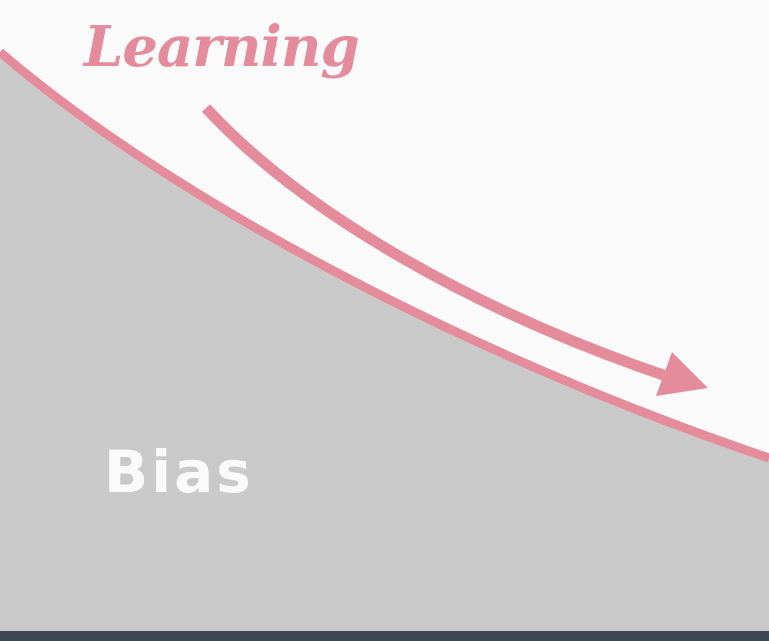 The image size is (769, 641). I want to click on footer-bar, so click(384, 636).